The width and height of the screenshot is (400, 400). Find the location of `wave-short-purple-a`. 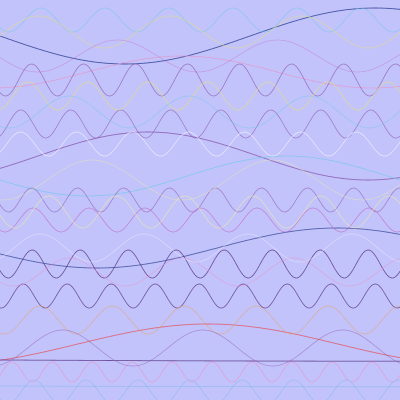

wave-short-purple-a is located at coordinates (200, 80).